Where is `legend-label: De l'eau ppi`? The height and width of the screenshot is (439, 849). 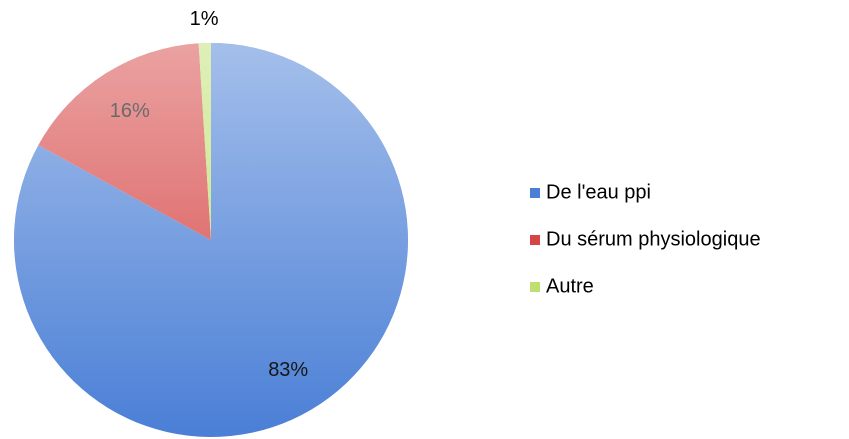 legend-label: De l'eau ppi is located at coordinates (598, 192).